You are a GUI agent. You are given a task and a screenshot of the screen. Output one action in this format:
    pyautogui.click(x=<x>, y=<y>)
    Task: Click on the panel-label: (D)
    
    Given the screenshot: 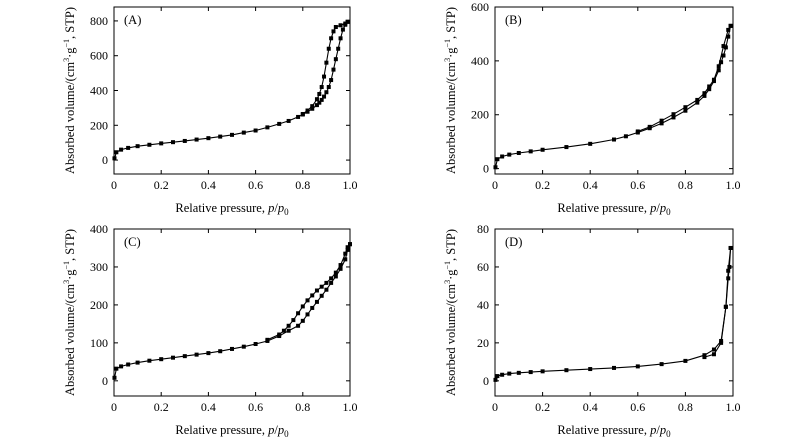 What is the action you would take?
    pyautogui.click(x=513, y=242)
    